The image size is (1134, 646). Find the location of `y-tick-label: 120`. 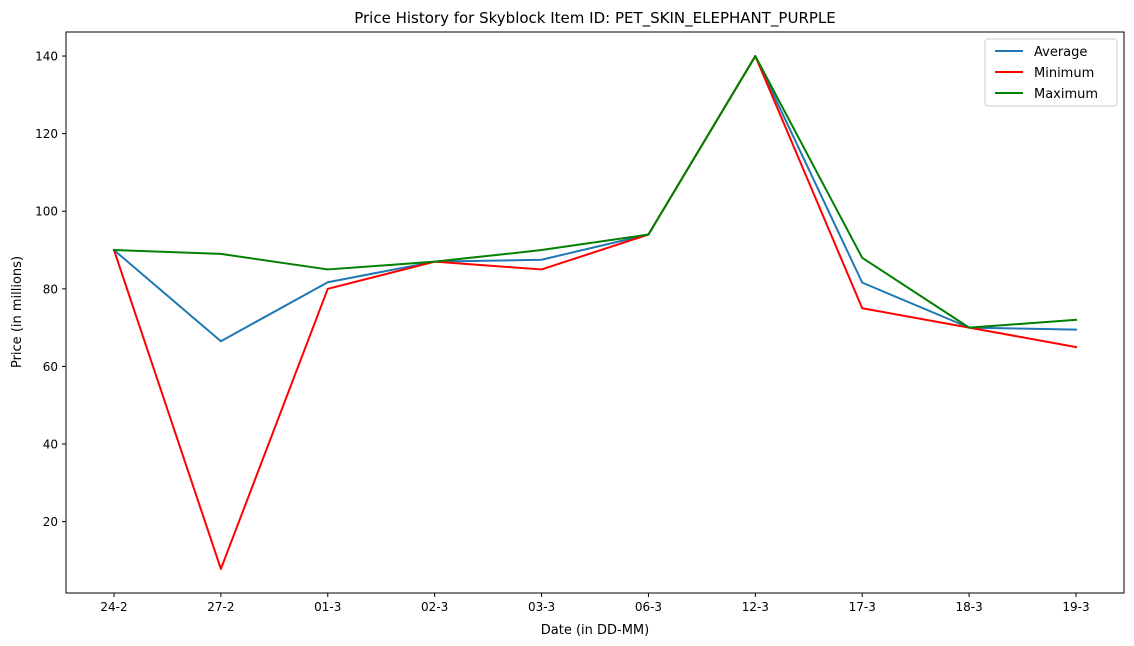

y-tick-label: 120 is located at coordinates (46, 134).